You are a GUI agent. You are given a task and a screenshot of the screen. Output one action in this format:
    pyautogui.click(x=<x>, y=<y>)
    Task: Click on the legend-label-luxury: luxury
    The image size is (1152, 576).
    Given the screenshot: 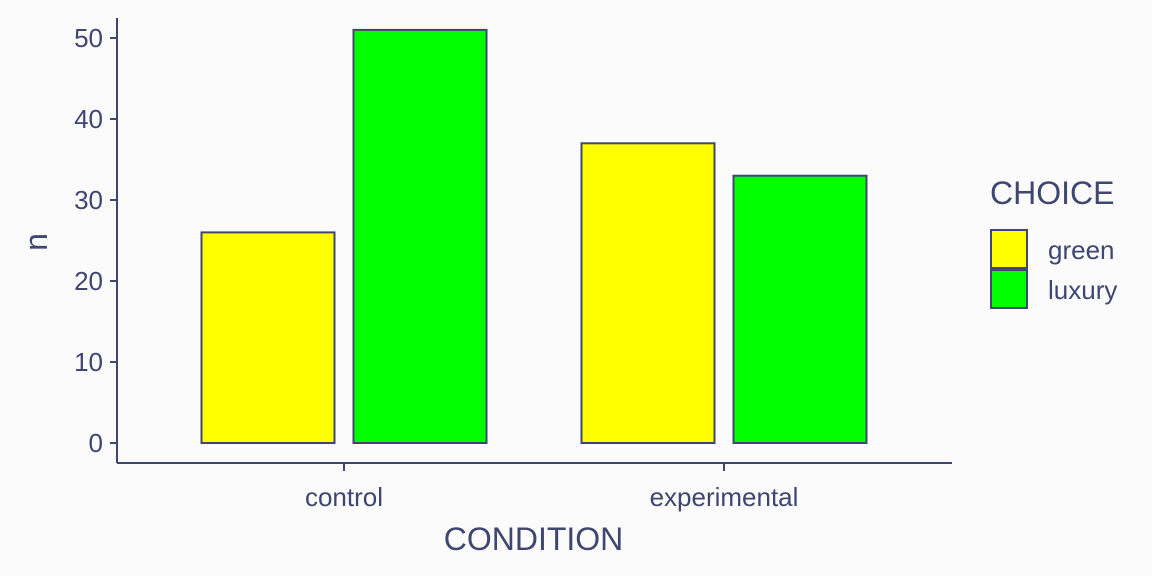 What is the action you would take?
    pyautogui.click(x=1082, y=290)
    